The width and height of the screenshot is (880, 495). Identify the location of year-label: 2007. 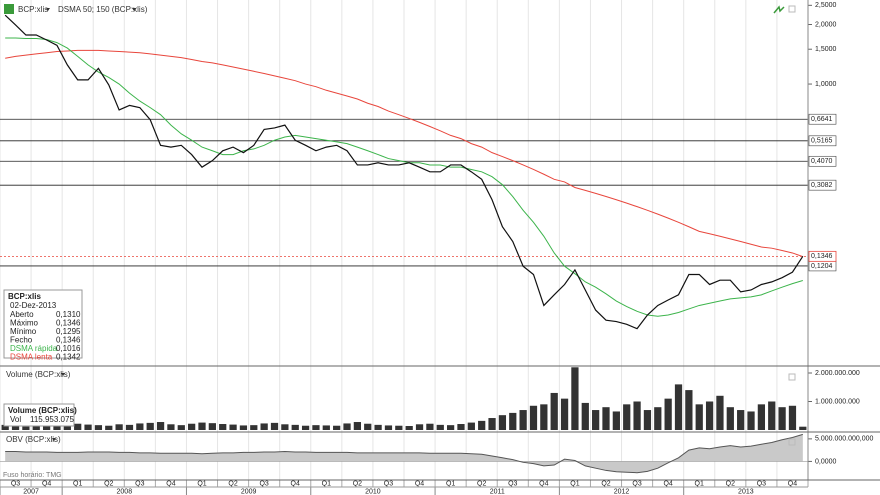
(31, 491).